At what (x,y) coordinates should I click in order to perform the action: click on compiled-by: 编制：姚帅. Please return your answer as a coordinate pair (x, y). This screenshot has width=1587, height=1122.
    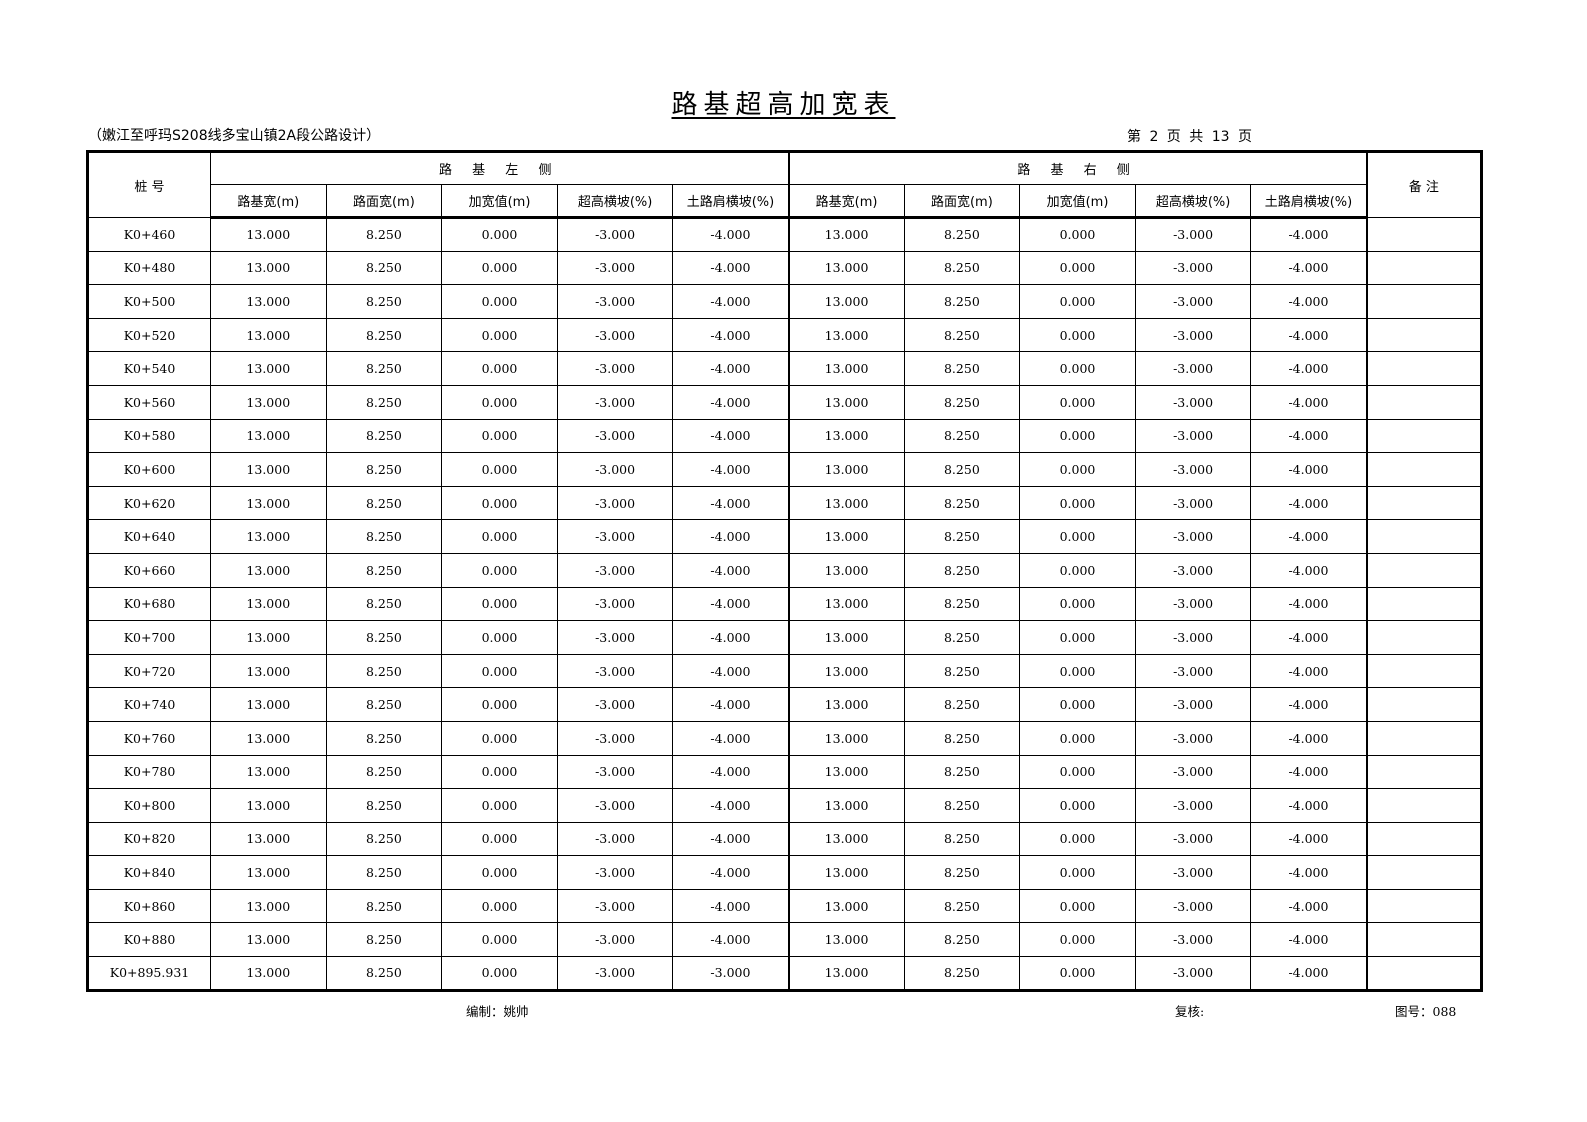
    Looking at the image, I should click on (497, 1011).